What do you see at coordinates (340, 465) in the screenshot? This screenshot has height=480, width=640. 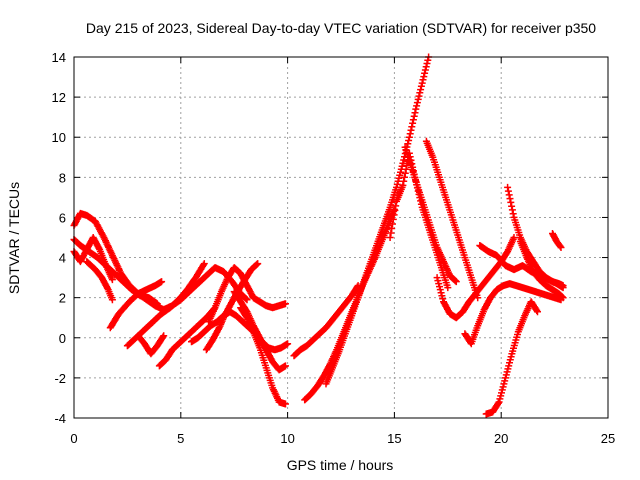 I see `x-axis-label: GPS time / hours` at bounding box center [340, 465].